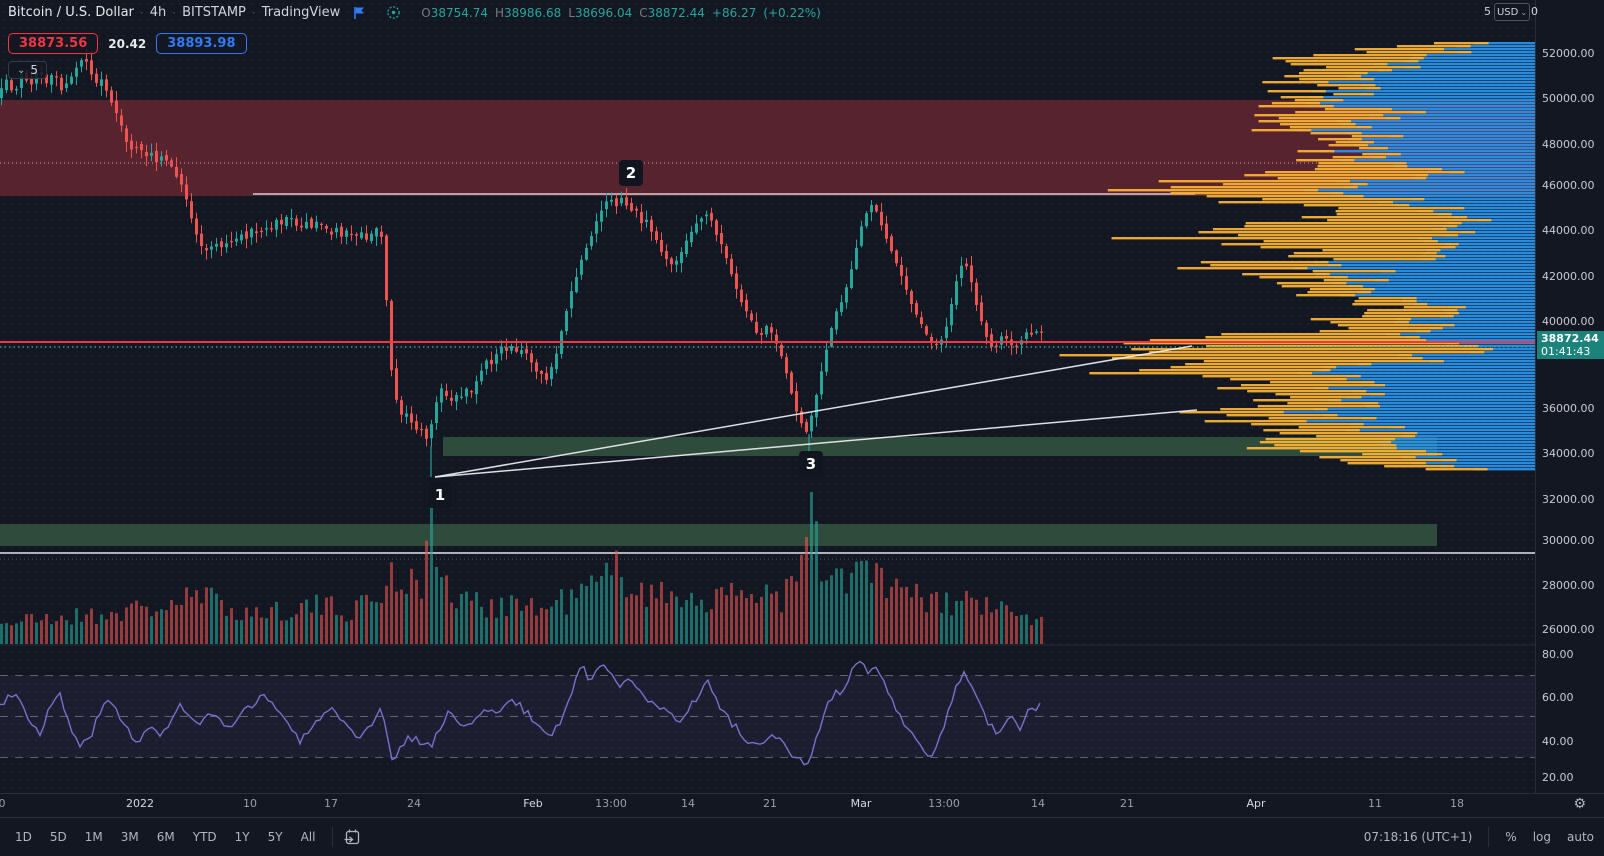 The height and width of the screenshot is (856, 1604). Describe the element at coordinates (1507, 12) in the screenshot. I see `currency-value: USD` at that location.